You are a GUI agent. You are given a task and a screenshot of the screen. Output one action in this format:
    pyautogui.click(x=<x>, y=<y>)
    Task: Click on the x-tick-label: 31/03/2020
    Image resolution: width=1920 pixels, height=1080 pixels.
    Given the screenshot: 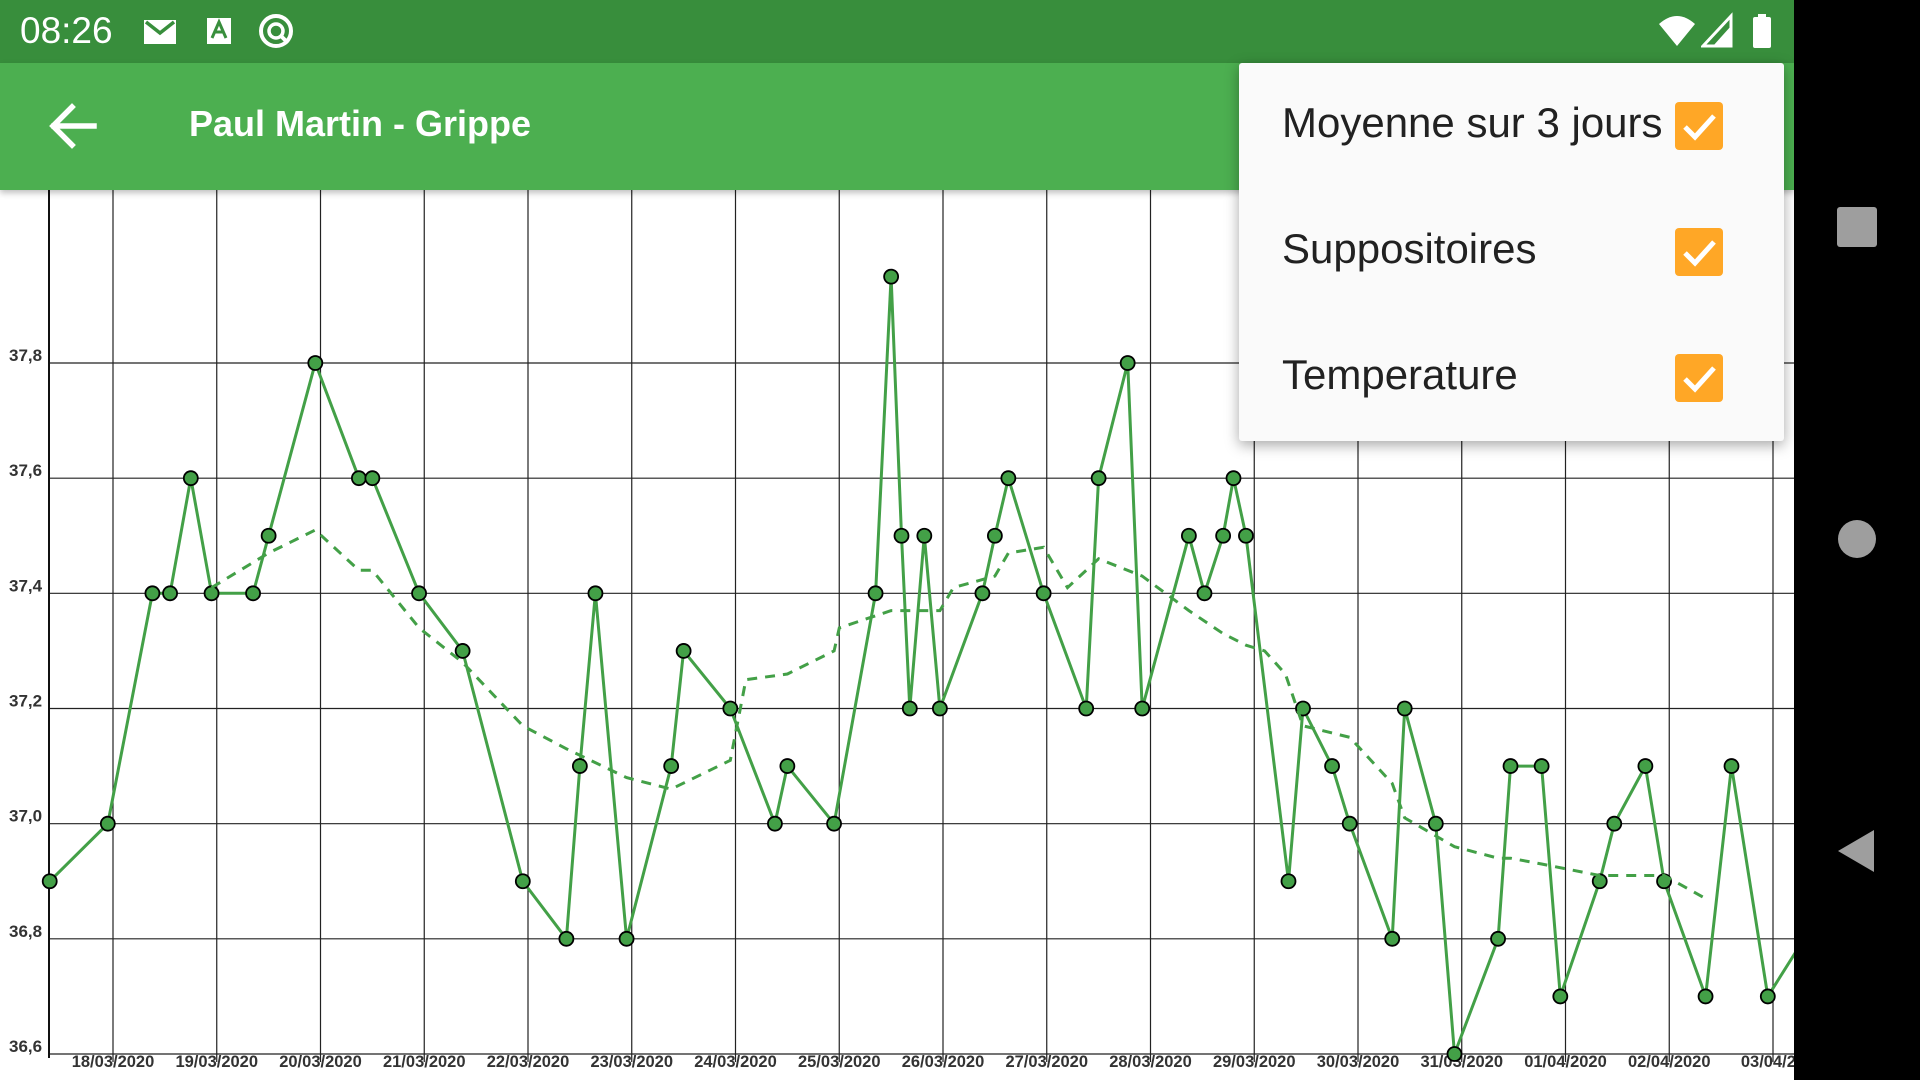 What is the action you would take?
    pyautogui.click(x=1461, y=1062)
    